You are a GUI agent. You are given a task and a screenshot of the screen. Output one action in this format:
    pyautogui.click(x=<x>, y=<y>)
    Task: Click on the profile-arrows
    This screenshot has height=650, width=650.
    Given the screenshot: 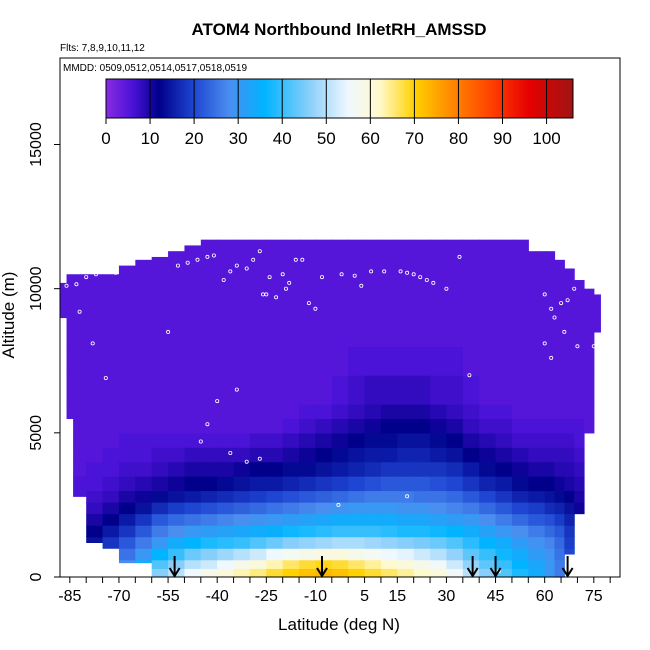 What is the action you would take?
    pyautogui.click(x=371, y=567)
    